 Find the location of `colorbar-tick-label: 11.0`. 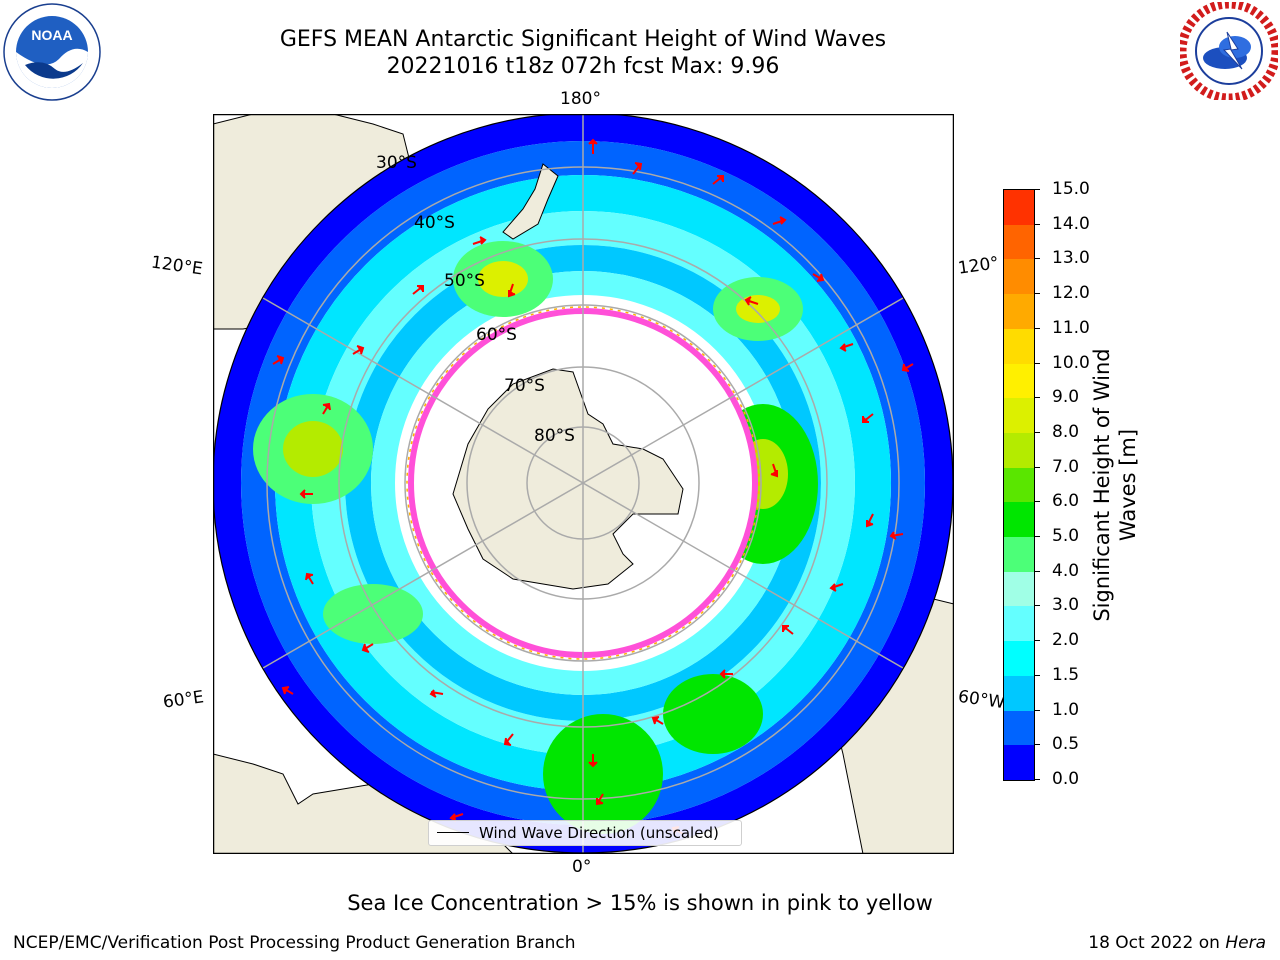

colorbar-tick-label: 11.0 is located at coordinates (1071, 327).